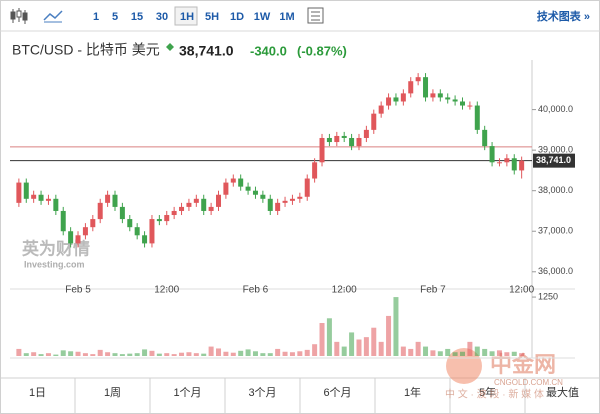 The width and height of the screenshot is (600, 414). I want to click on instrument-name: BTC/USD - 比特币 美元, so click(86, 50).